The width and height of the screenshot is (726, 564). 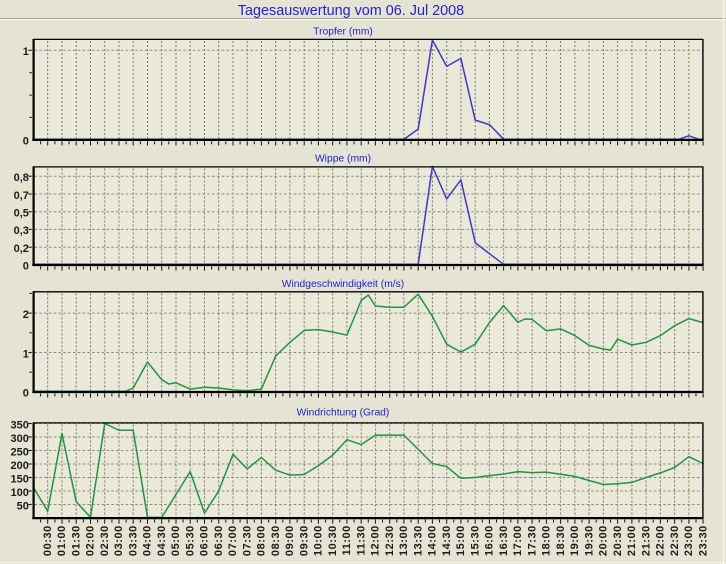 I want to click on svg-text: 03:00, so click(x=119, y=540).